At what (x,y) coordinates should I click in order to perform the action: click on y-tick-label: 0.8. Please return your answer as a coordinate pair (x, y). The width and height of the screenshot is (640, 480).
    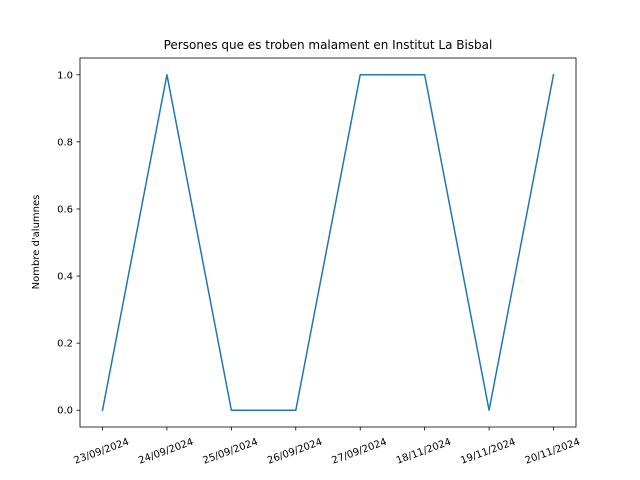
    Looking at the image, I should click on (65, 142).